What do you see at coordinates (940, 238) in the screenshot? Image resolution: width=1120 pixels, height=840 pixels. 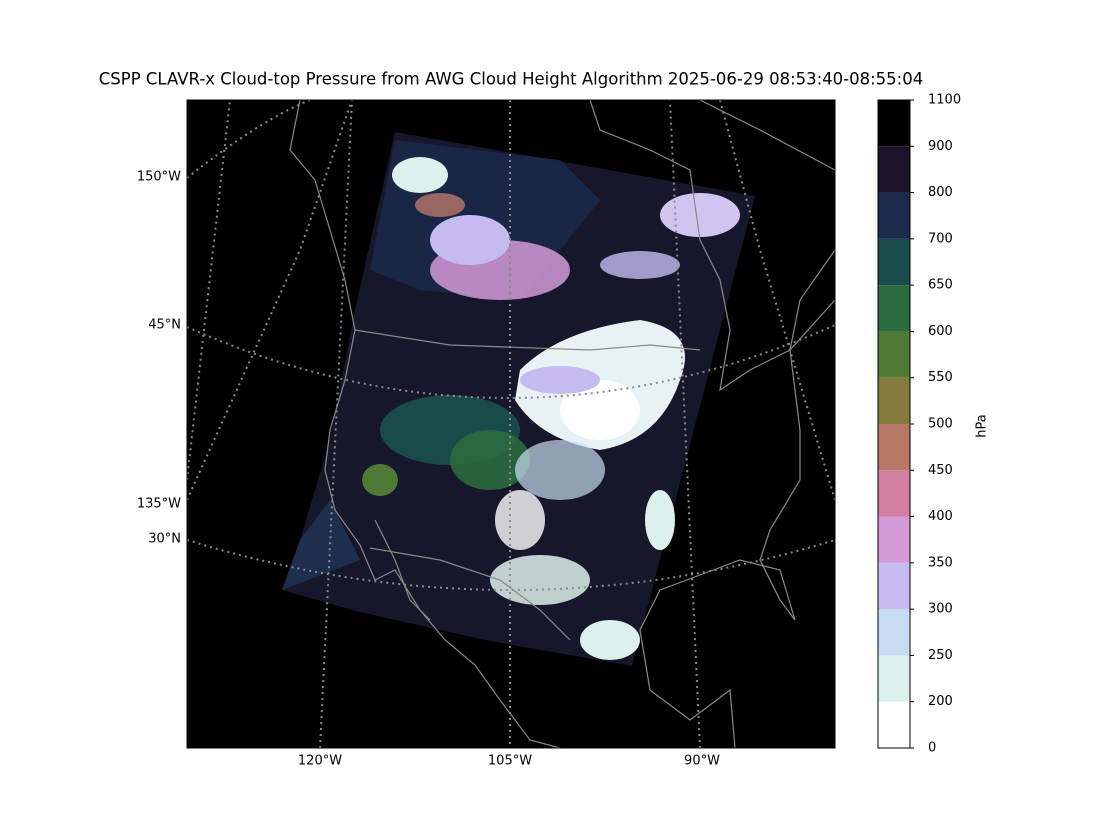 I see `colorbar-tick-label: 700` at bounding box center [940, 238].